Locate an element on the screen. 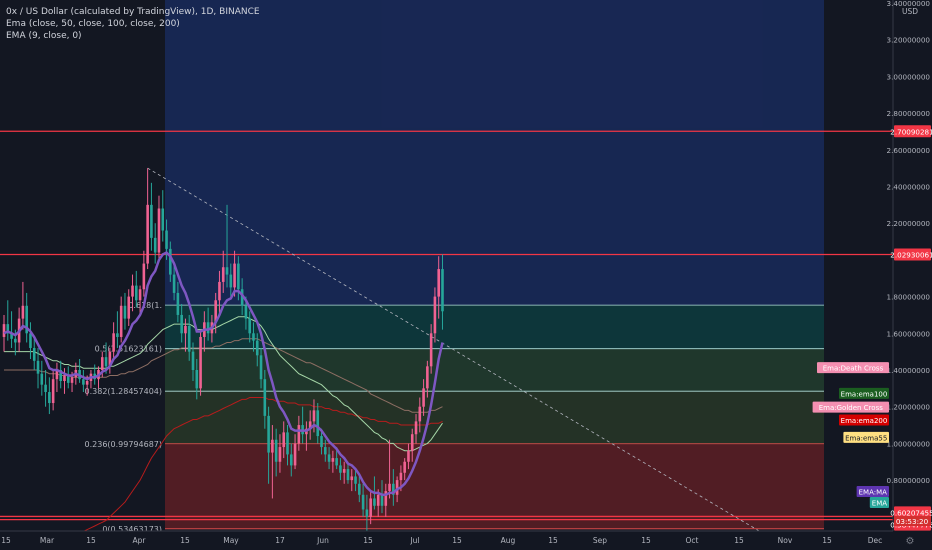 The width and height of the screenshot is (932, 550). currency-label: USD is located at coordinates (910, 11).